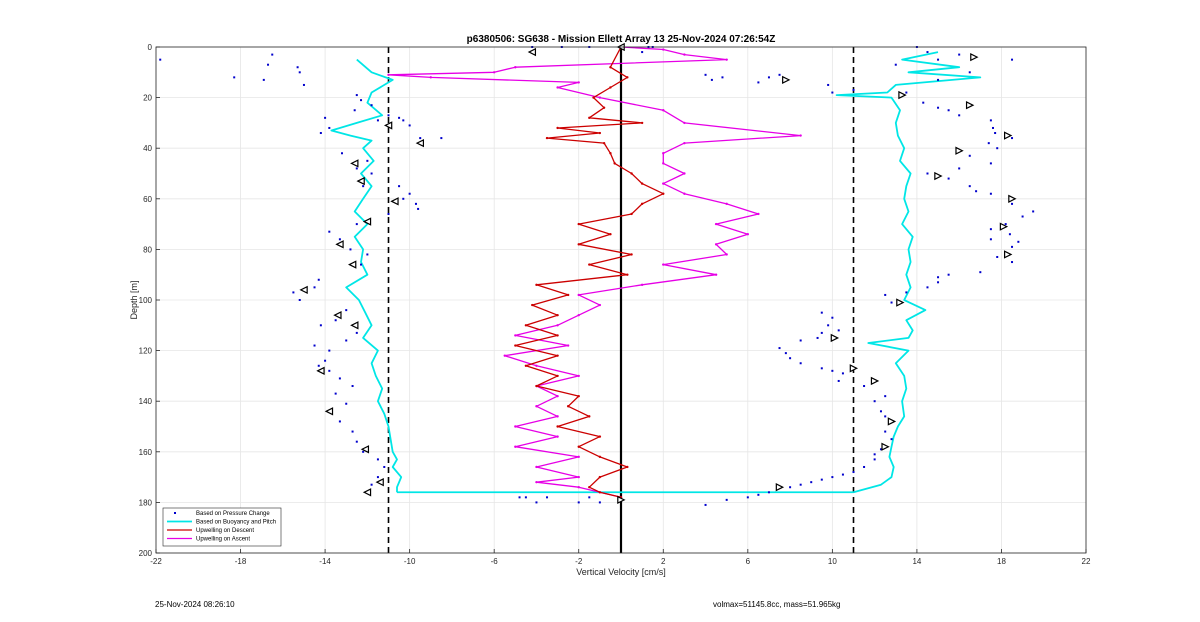 This screenshot has height=622, width=1200. Describe the element at coordinates (146, 351) in the screenshot. I see `y-tick-label: 120` at that location.